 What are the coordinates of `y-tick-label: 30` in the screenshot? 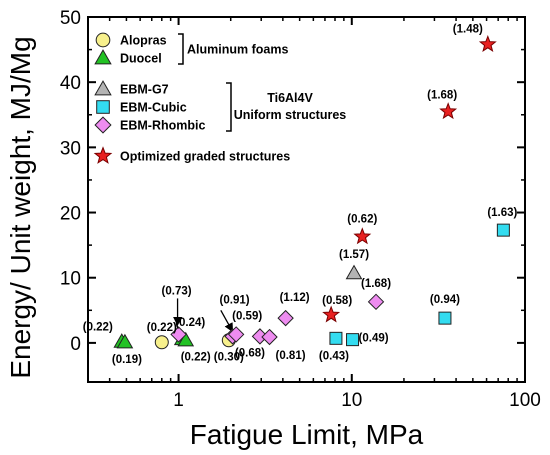 It's located at (70, 148).